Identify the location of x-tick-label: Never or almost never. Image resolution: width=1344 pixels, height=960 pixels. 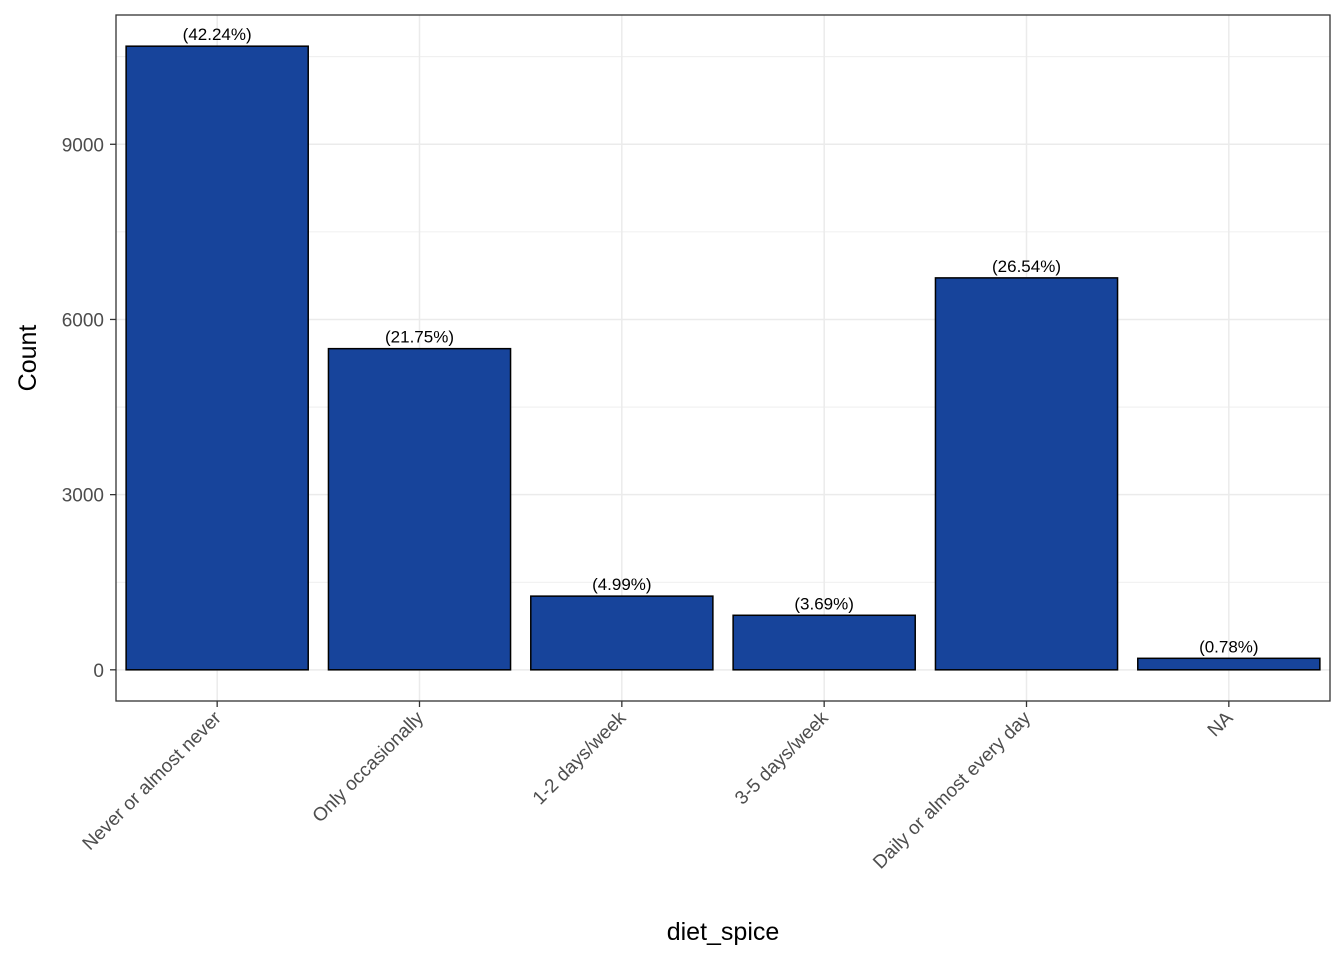
(152, 780).